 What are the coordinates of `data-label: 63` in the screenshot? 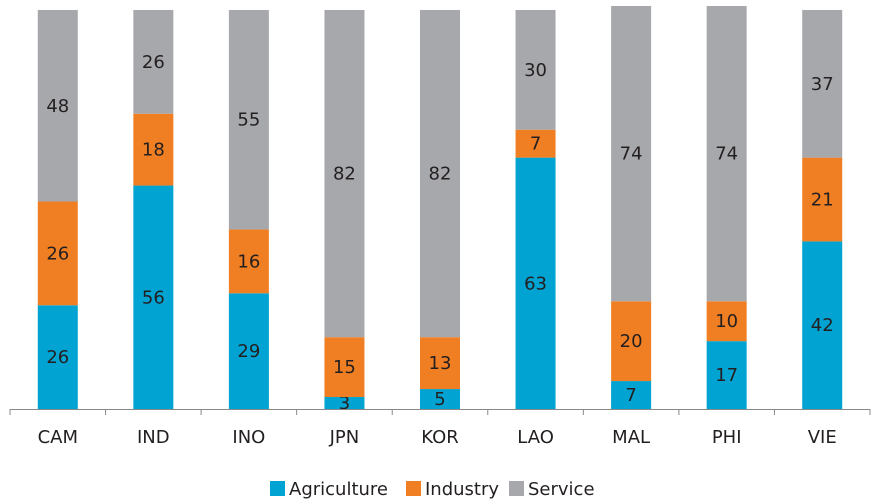 It's located at (535, 283).